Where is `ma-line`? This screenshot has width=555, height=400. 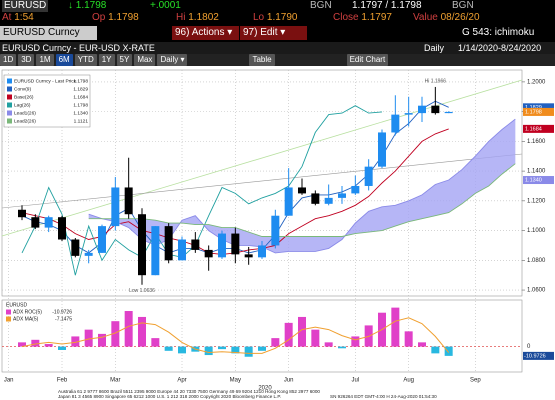
ma-line is located at coordinates (235, 335).